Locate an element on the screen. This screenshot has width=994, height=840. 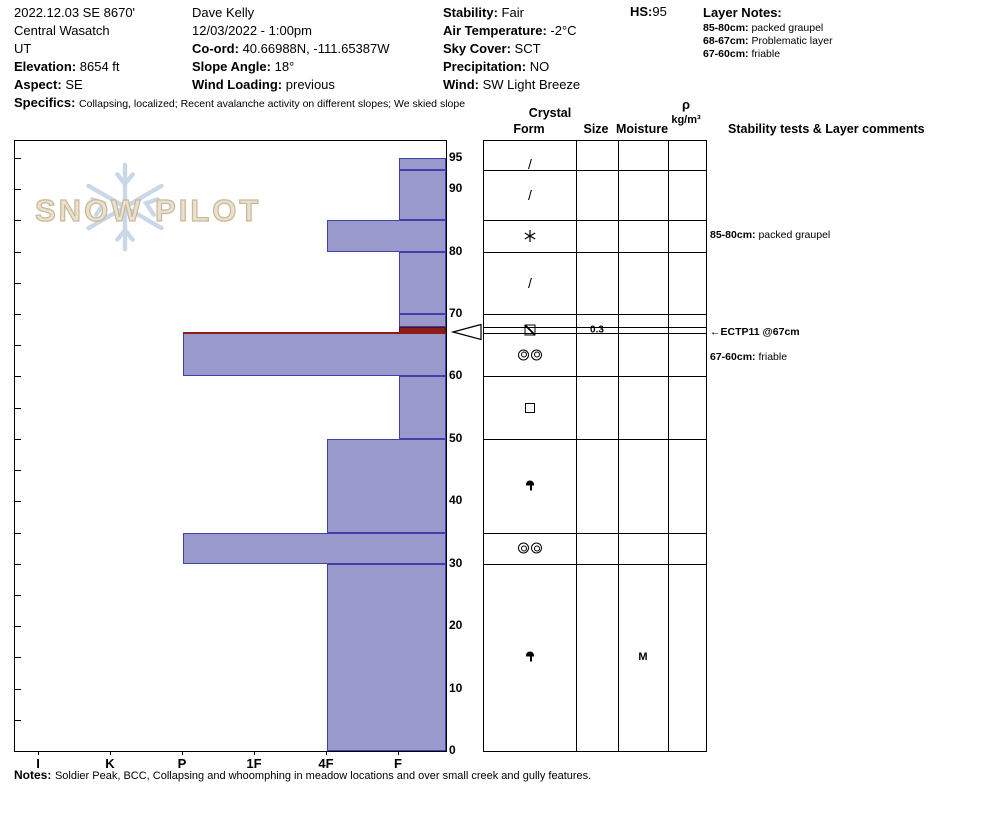
y-axis-label: 60 is located at coordinates (456, 375).